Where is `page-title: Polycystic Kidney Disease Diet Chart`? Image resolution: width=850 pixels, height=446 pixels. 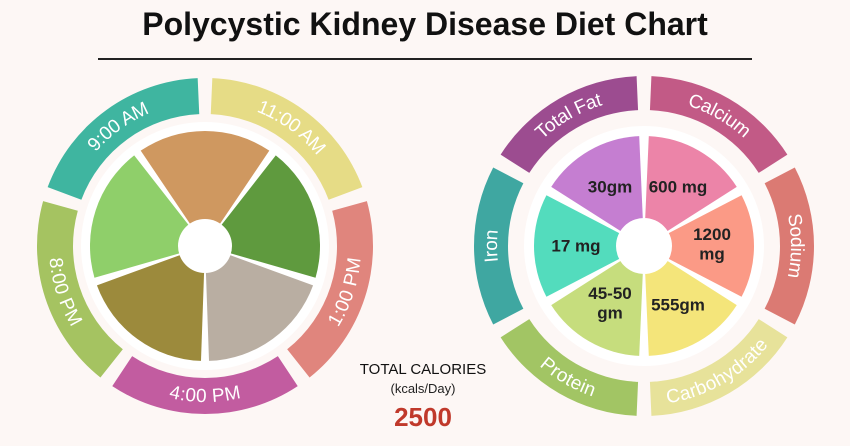
page-title: Polycystic Kidney Disease Diet Chart is located at coordinates (425, 24).